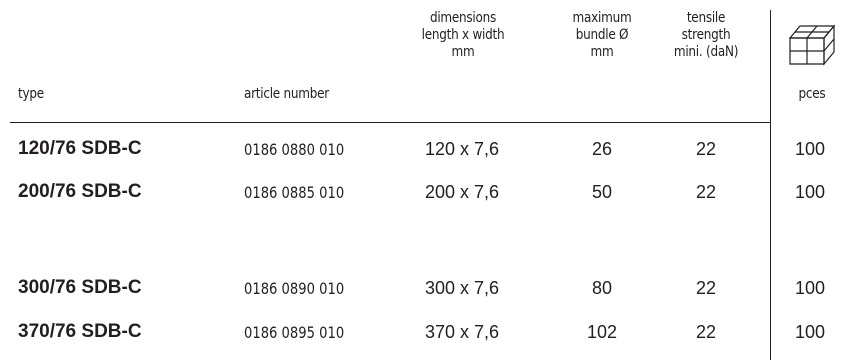 This screenshot has height=361, width=865. I want to click on header-dimensions: dimensions length x width mm, so click(463, 35).